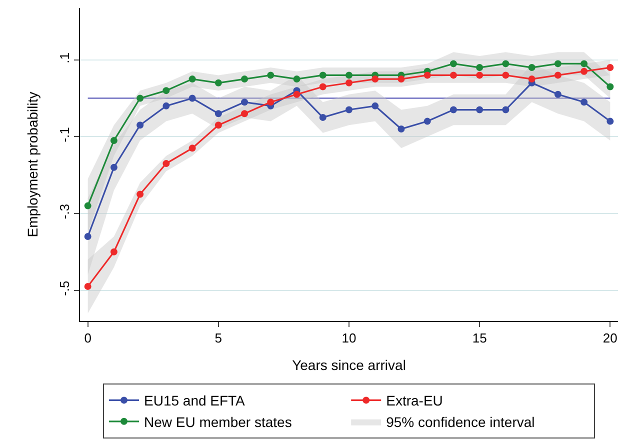 The image size is (628, 447). I want to click on y-tick-label: -.5, so click(64, 288).